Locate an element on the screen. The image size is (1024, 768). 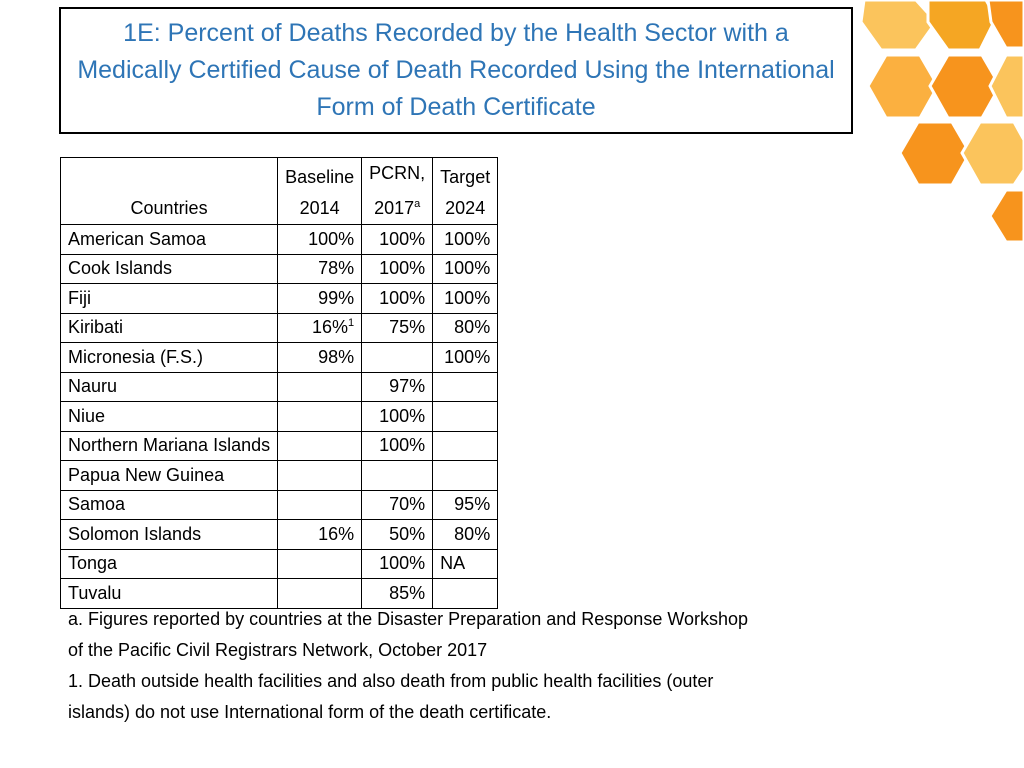
table-row: American Samoa 100% 100% 100% is located at coordinates (279, 239).